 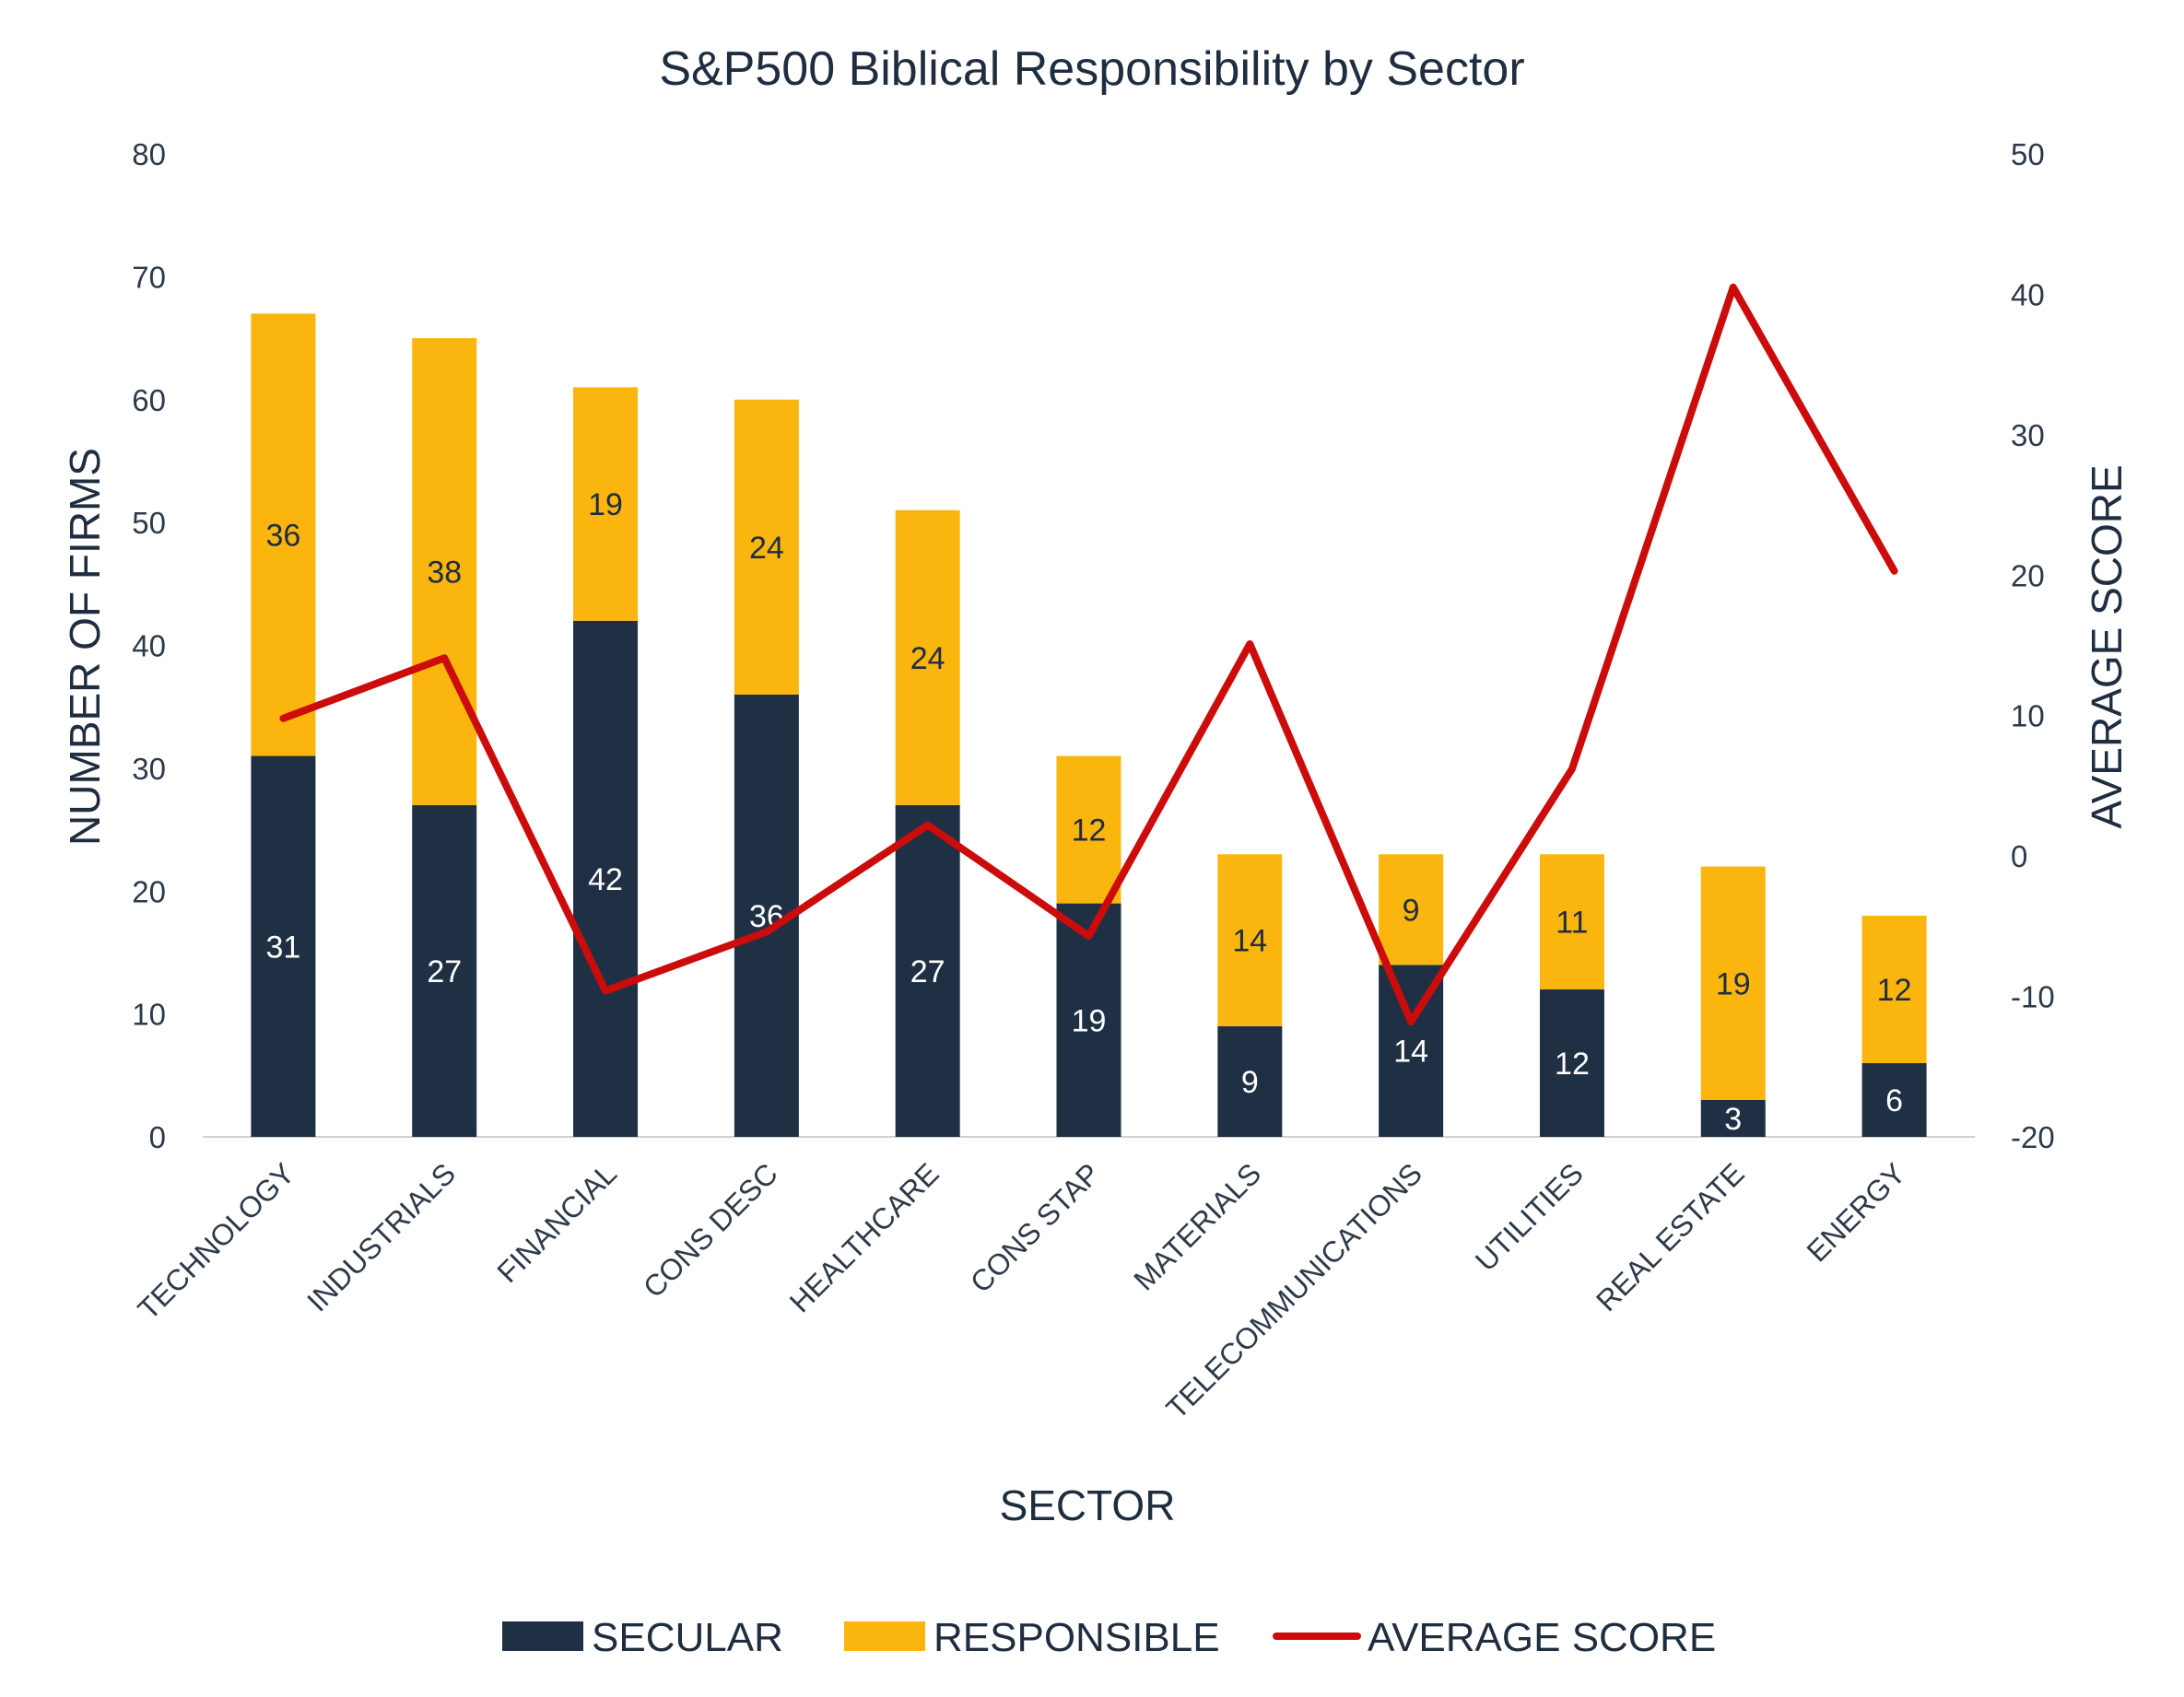 I want to click on data-label-responsible: 11, so click(x=1572, y=923).